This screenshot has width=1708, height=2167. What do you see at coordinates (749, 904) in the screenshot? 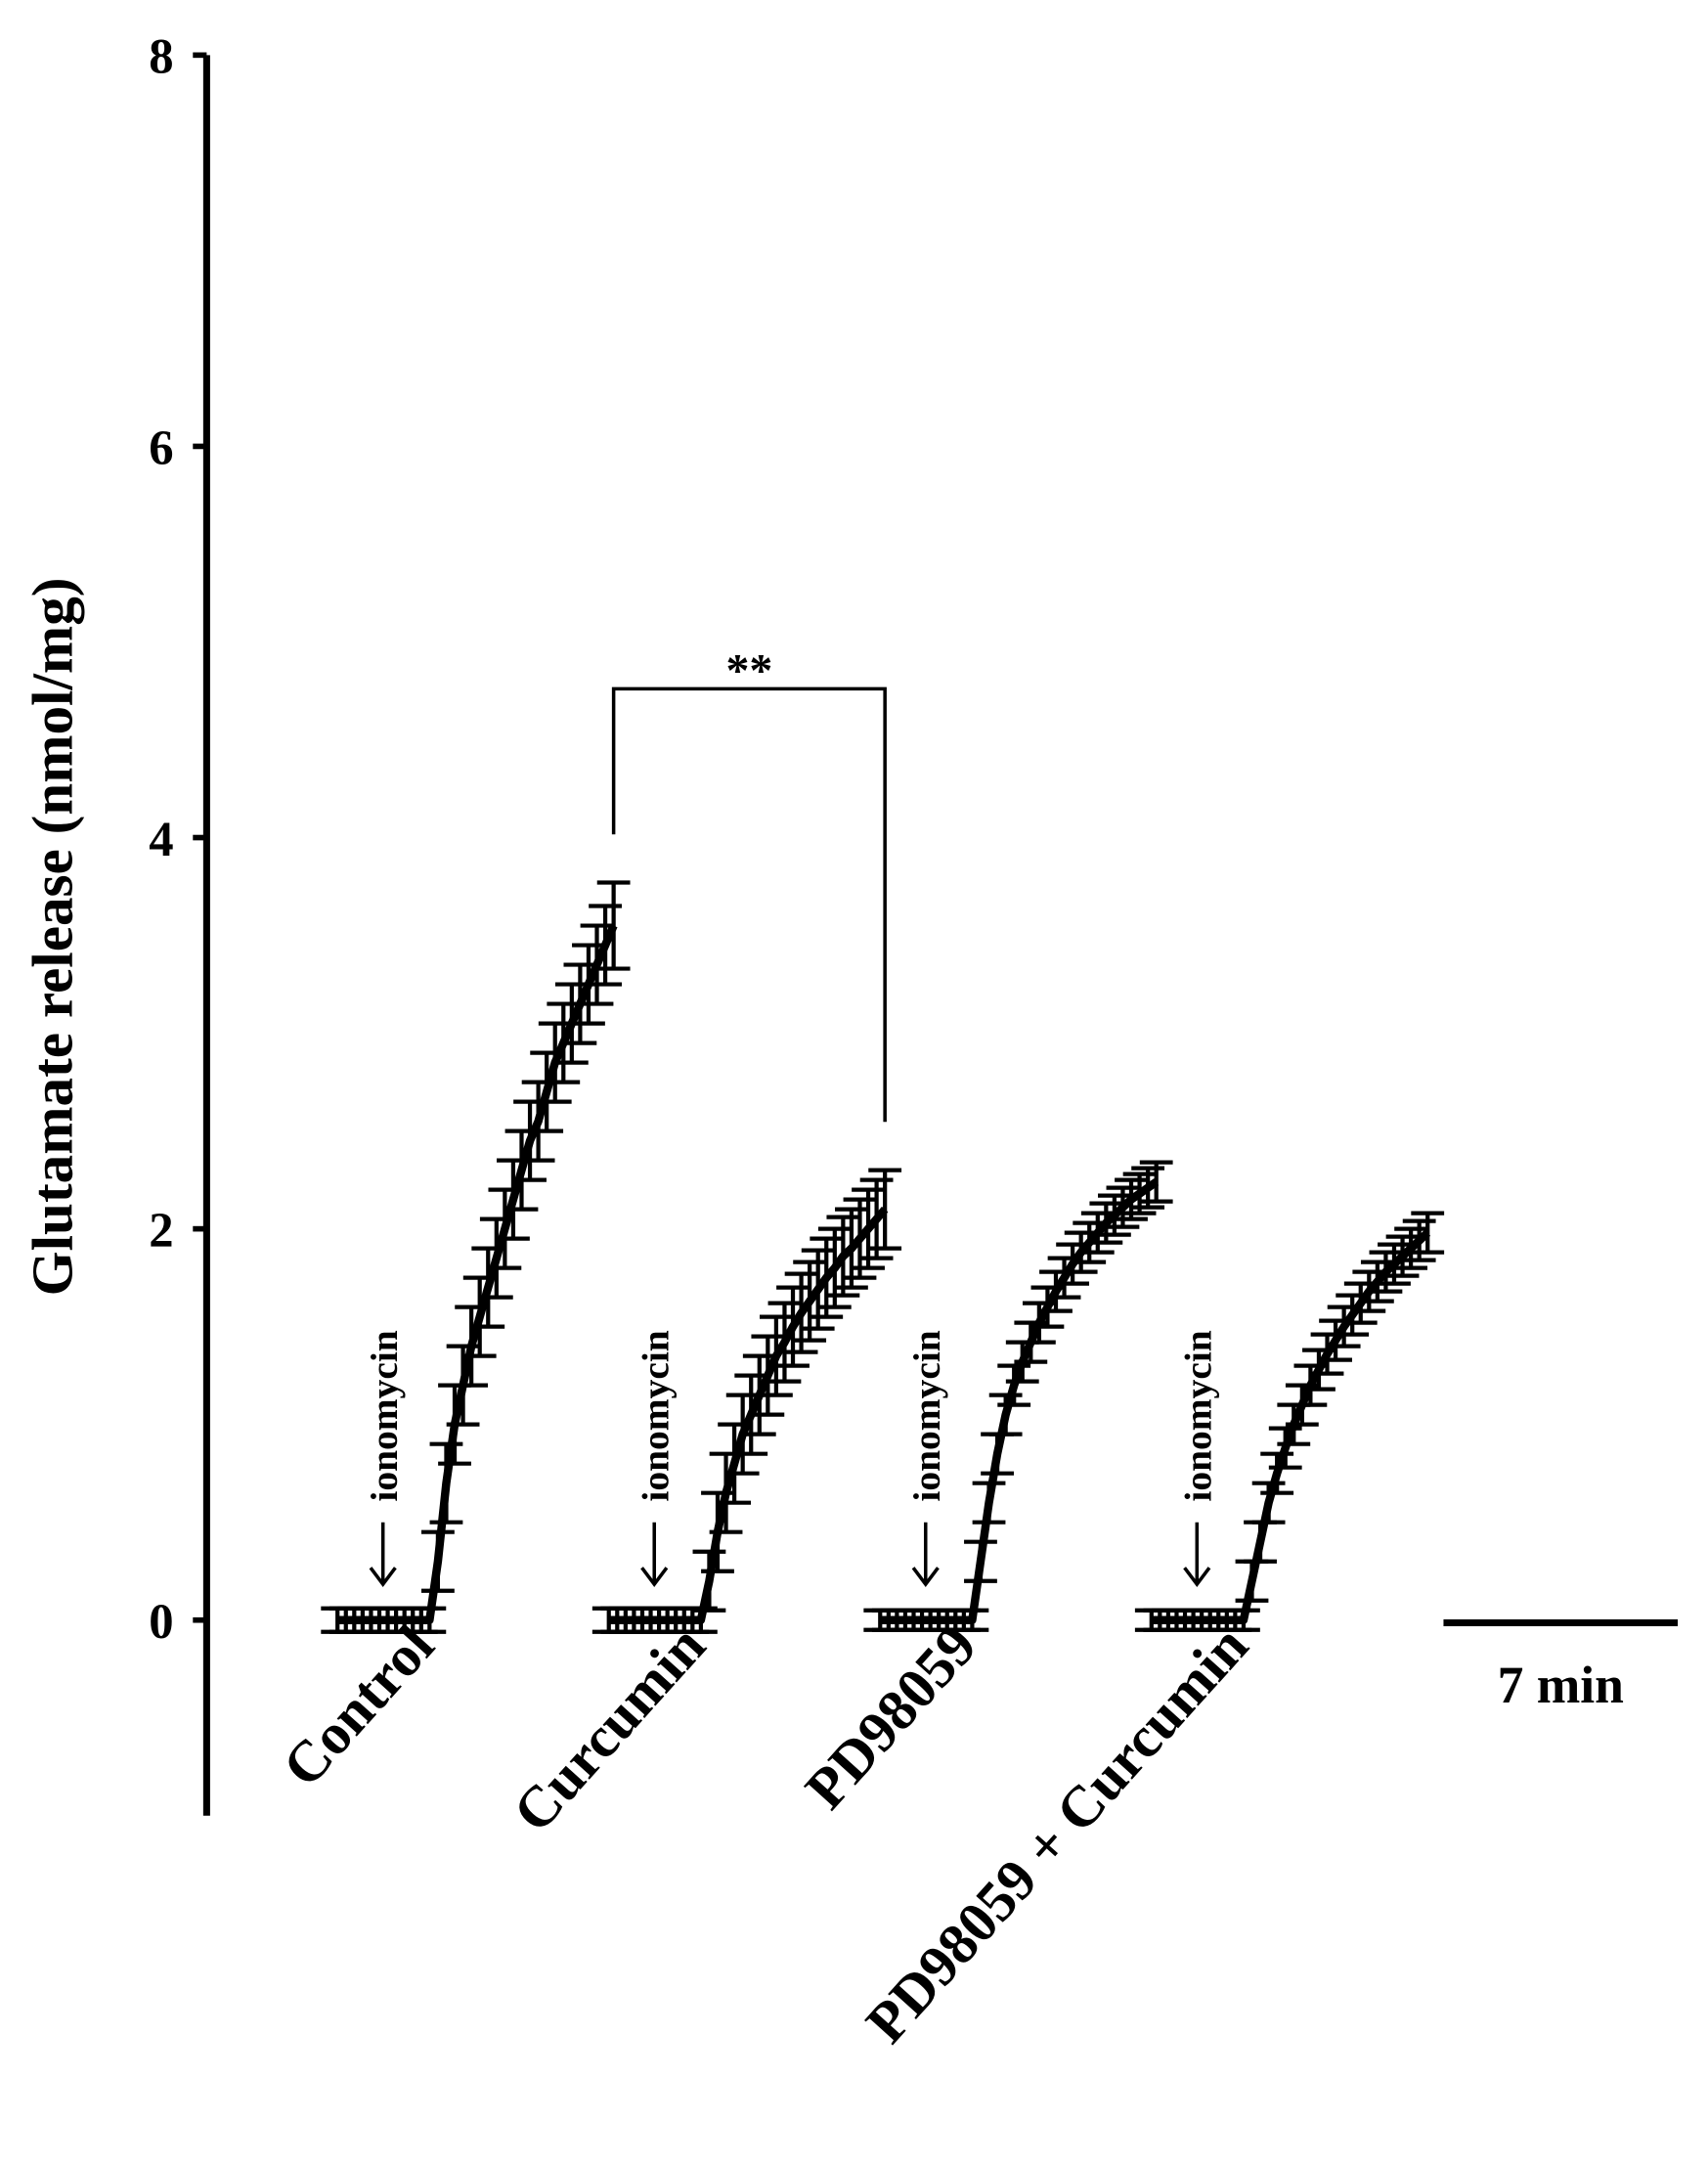
I see `significance-bracket` at bounding box center [749, 904].